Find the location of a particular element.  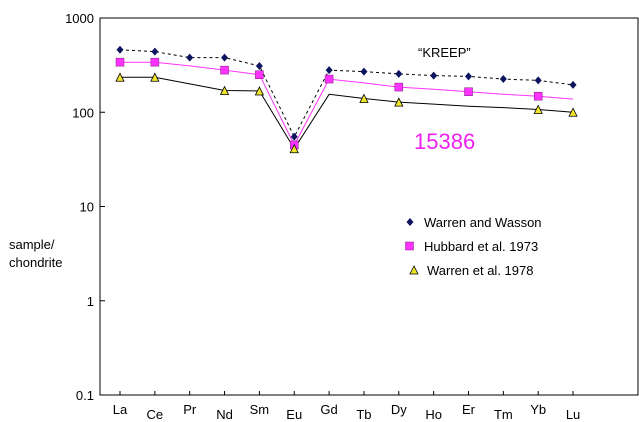

x-tick-label: Tb is located at coordinates (363, 414).